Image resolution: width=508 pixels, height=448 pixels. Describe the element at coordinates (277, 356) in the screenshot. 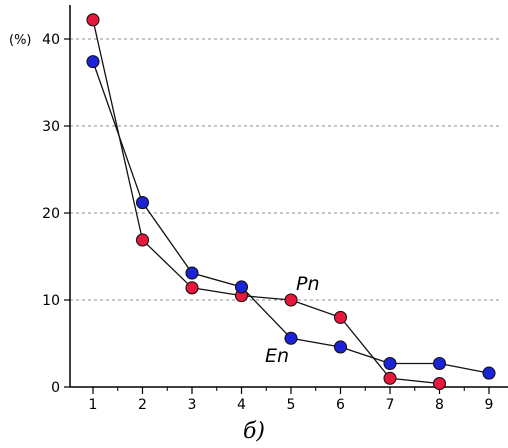

I see `series-label-en: En` at that location.